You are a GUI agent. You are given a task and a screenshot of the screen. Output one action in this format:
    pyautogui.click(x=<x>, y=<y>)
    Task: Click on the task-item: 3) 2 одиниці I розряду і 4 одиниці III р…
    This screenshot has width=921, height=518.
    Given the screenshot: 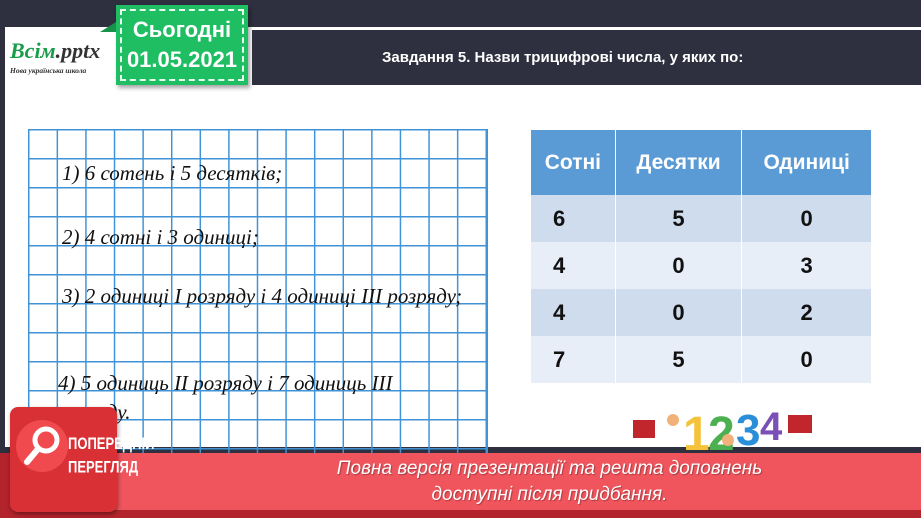 What is the action you would take?
    pyautogui.click(x=262, y=296)
    